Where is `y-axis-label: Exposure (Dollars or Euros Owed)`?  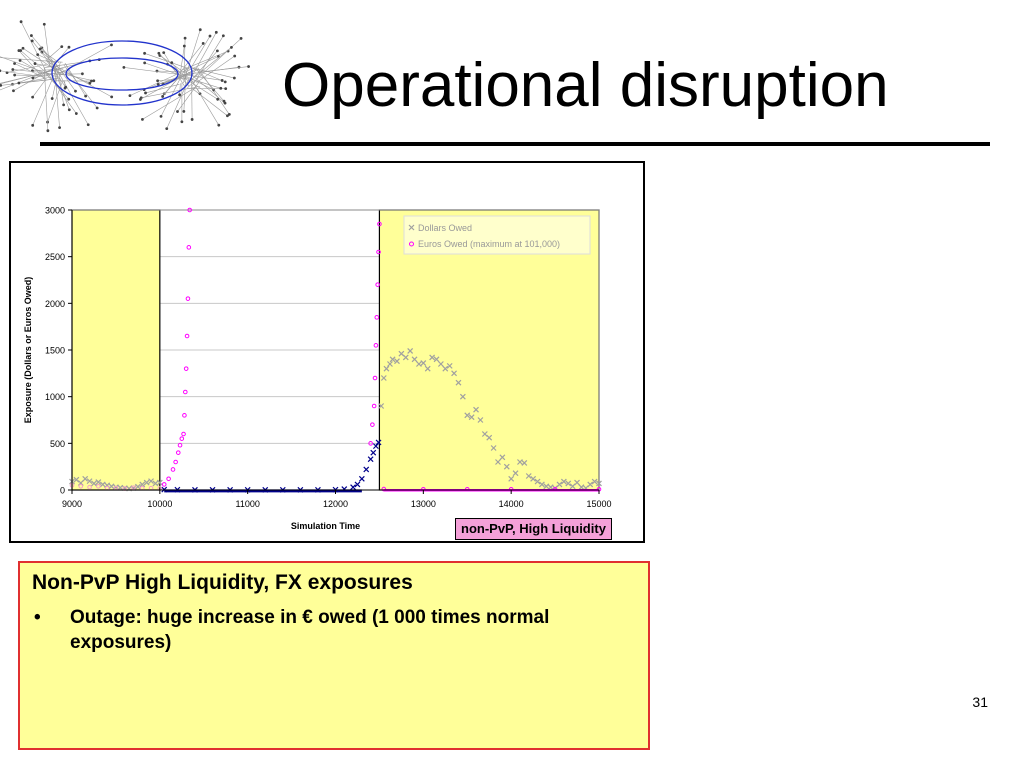 y-axis-label: Exposure (Dollars or Euros Owed) is located at coordinates (28, 350).